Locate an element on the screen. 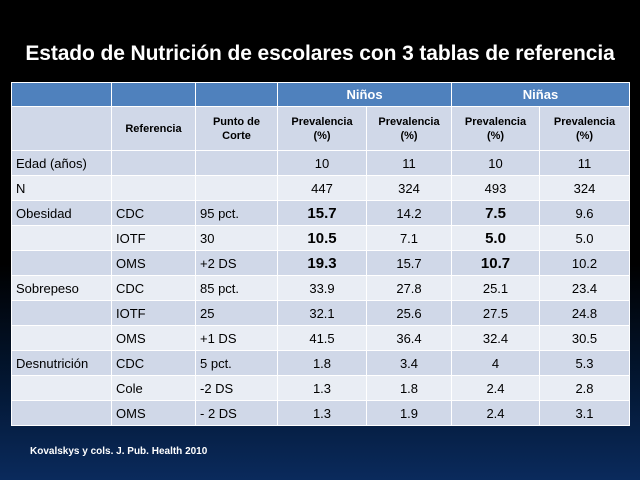  punto-de-corte-cell: - 2 DS is located at coordinates (236, 413).